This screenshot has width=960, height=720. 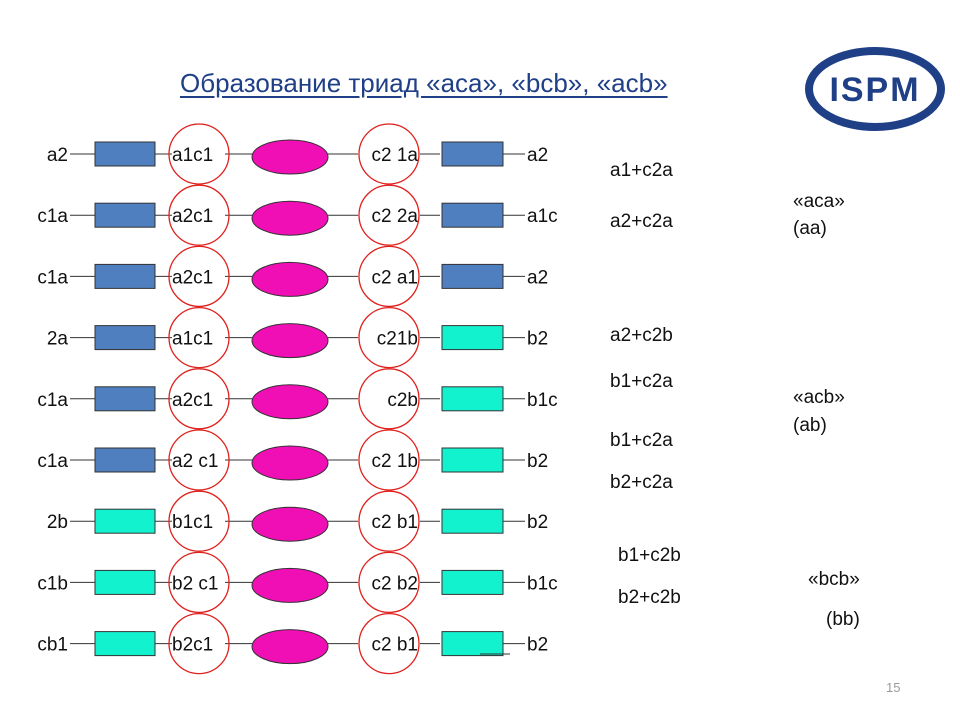 What do you see at coordinates (57, 155) in the screenshot?
I see `row-left-label: a2` at bounding box center [57, 155].